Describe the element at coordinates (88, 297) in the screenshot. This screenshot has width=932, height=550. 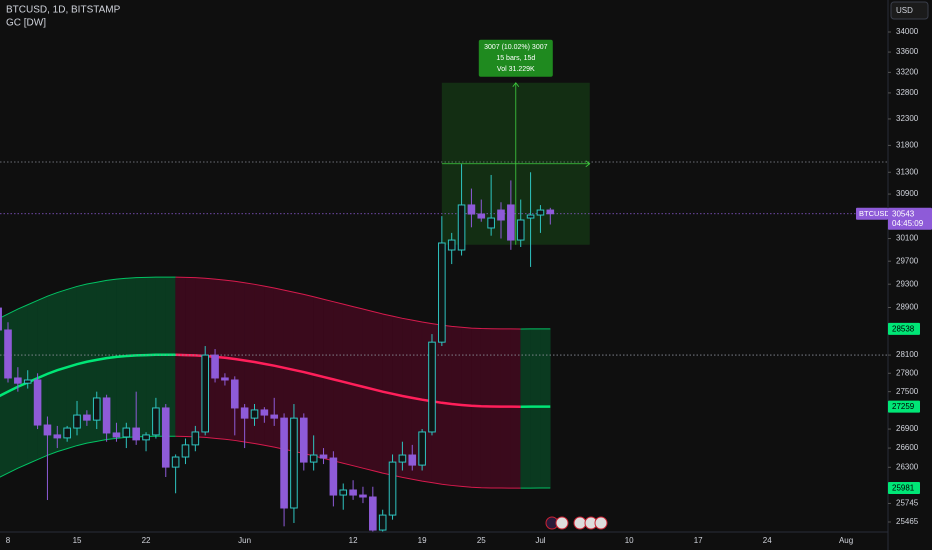
I see `band-top-line` at that location.